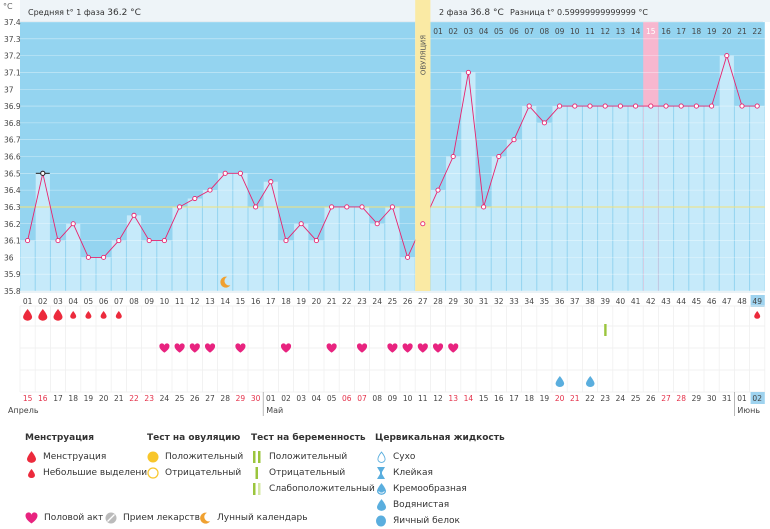 This screenshot has height=529, width=770. What do you see at coordinates (499, 301) in the screenshot?
I see `cycle-day-label: 32` at bounding box center [499, 301].